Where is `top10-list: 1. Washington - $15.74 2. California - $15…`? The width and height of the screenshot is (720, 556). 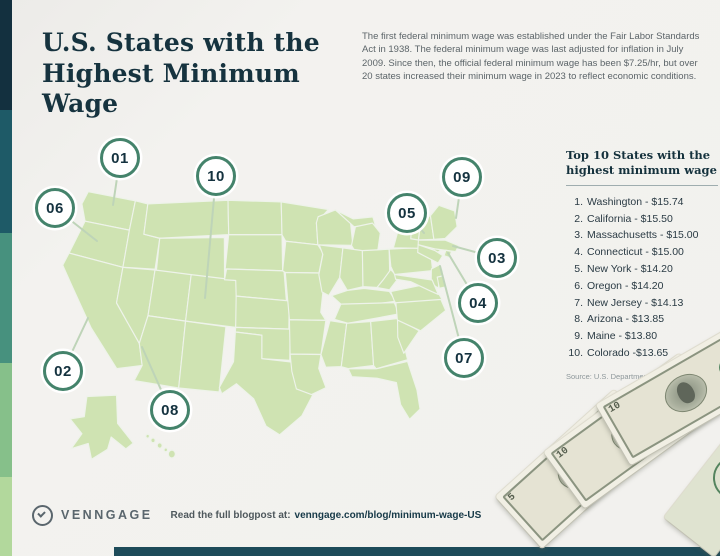 top10-list: 1. Washington - $15.74 2. California - $15… is located at coordinates (642, 278).